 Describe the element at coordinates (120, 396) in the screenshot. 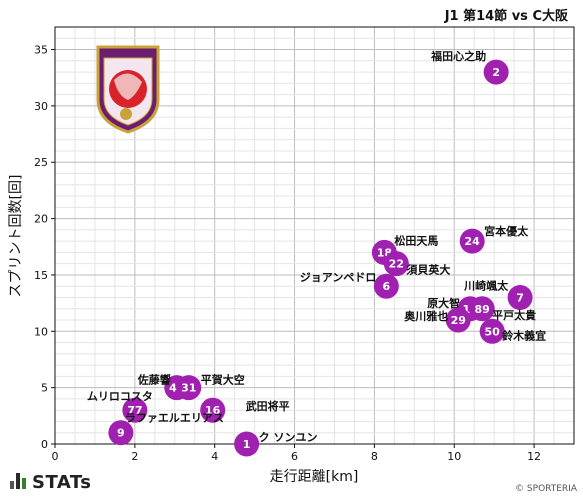

I see `data-point-name: ムリロコスタ` at that location.